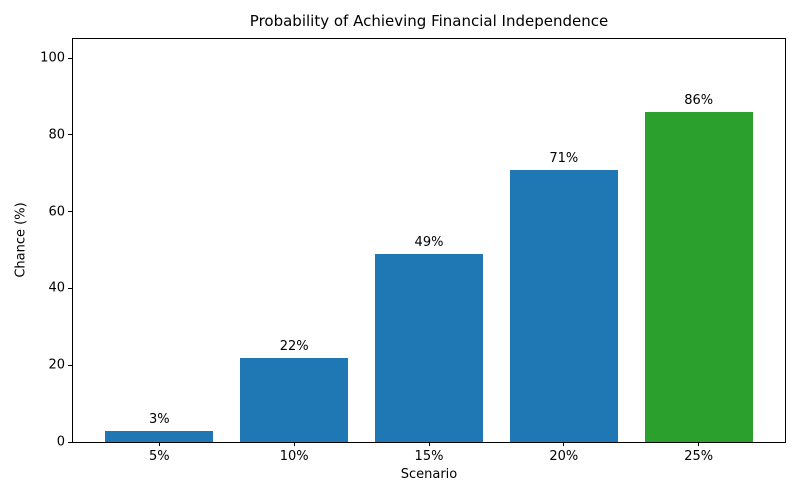 This screenshot has height=500, width=800. I want to click on y-tick-label: 100, so click(52, 58).